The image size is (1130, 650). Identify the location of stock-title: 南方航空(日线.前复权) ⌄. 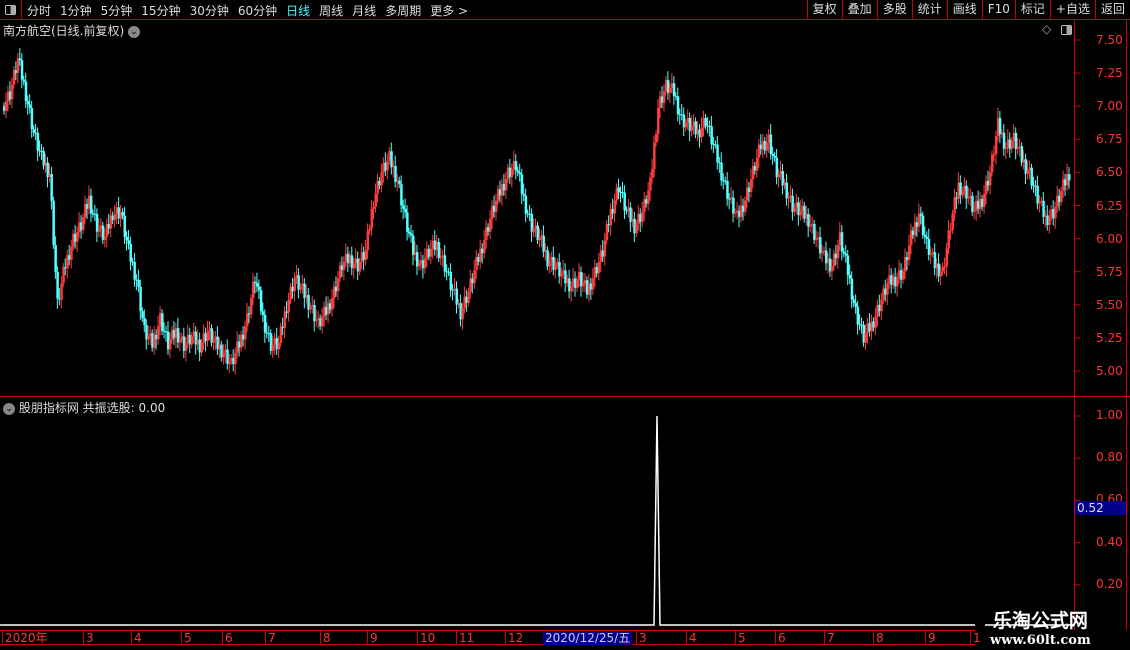
(72, 30).